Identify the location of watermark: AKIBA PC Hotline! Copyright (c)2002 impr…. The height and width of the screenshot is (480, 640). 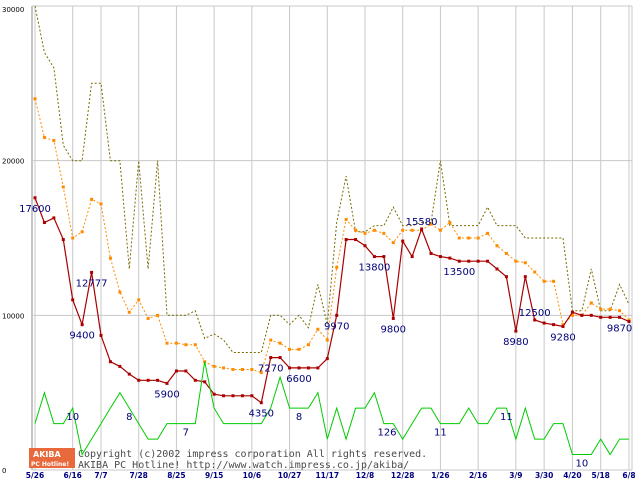
(228, 459).